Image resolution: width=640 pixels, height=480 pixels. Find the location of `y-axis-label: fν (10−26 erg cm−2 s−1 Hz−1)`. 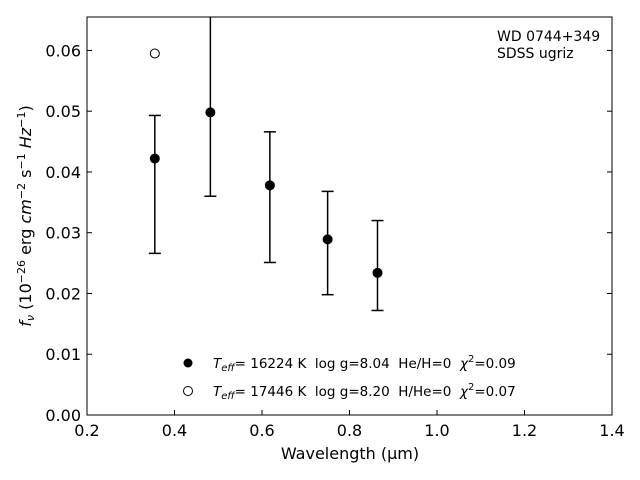

y-axis-label: fν (10−26 erg cm−2 s−1 Hz−1) is located at coordinates (26, 215).